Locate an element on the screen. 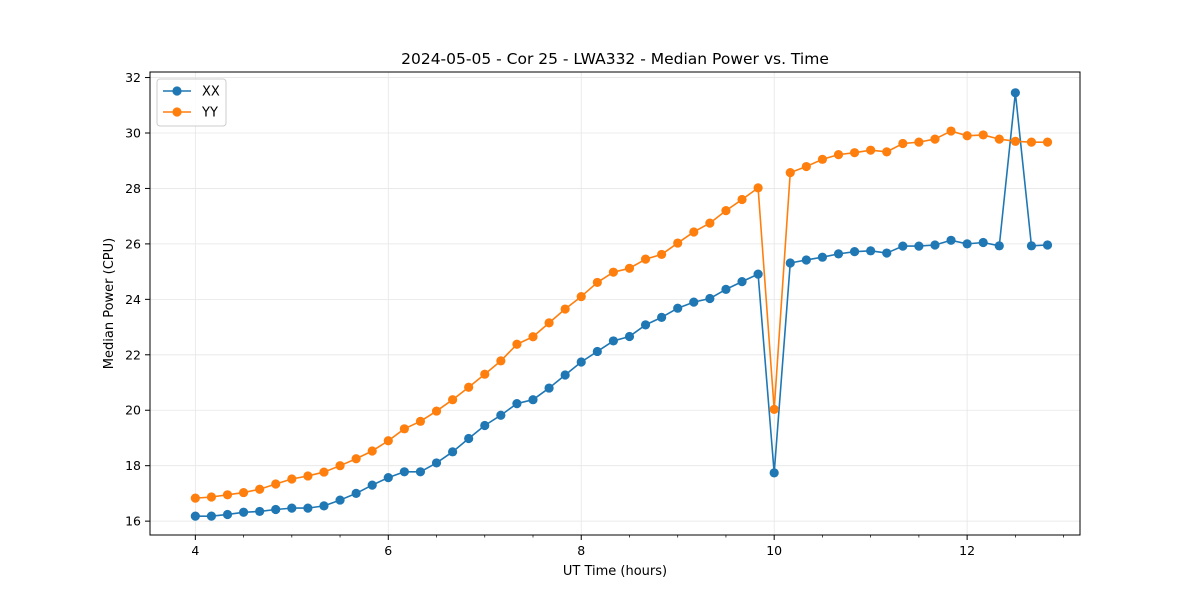 This screenshot has width=1200, height=600. y-axis-label: Median Power (CPU) is located at coordinates (109, 303).